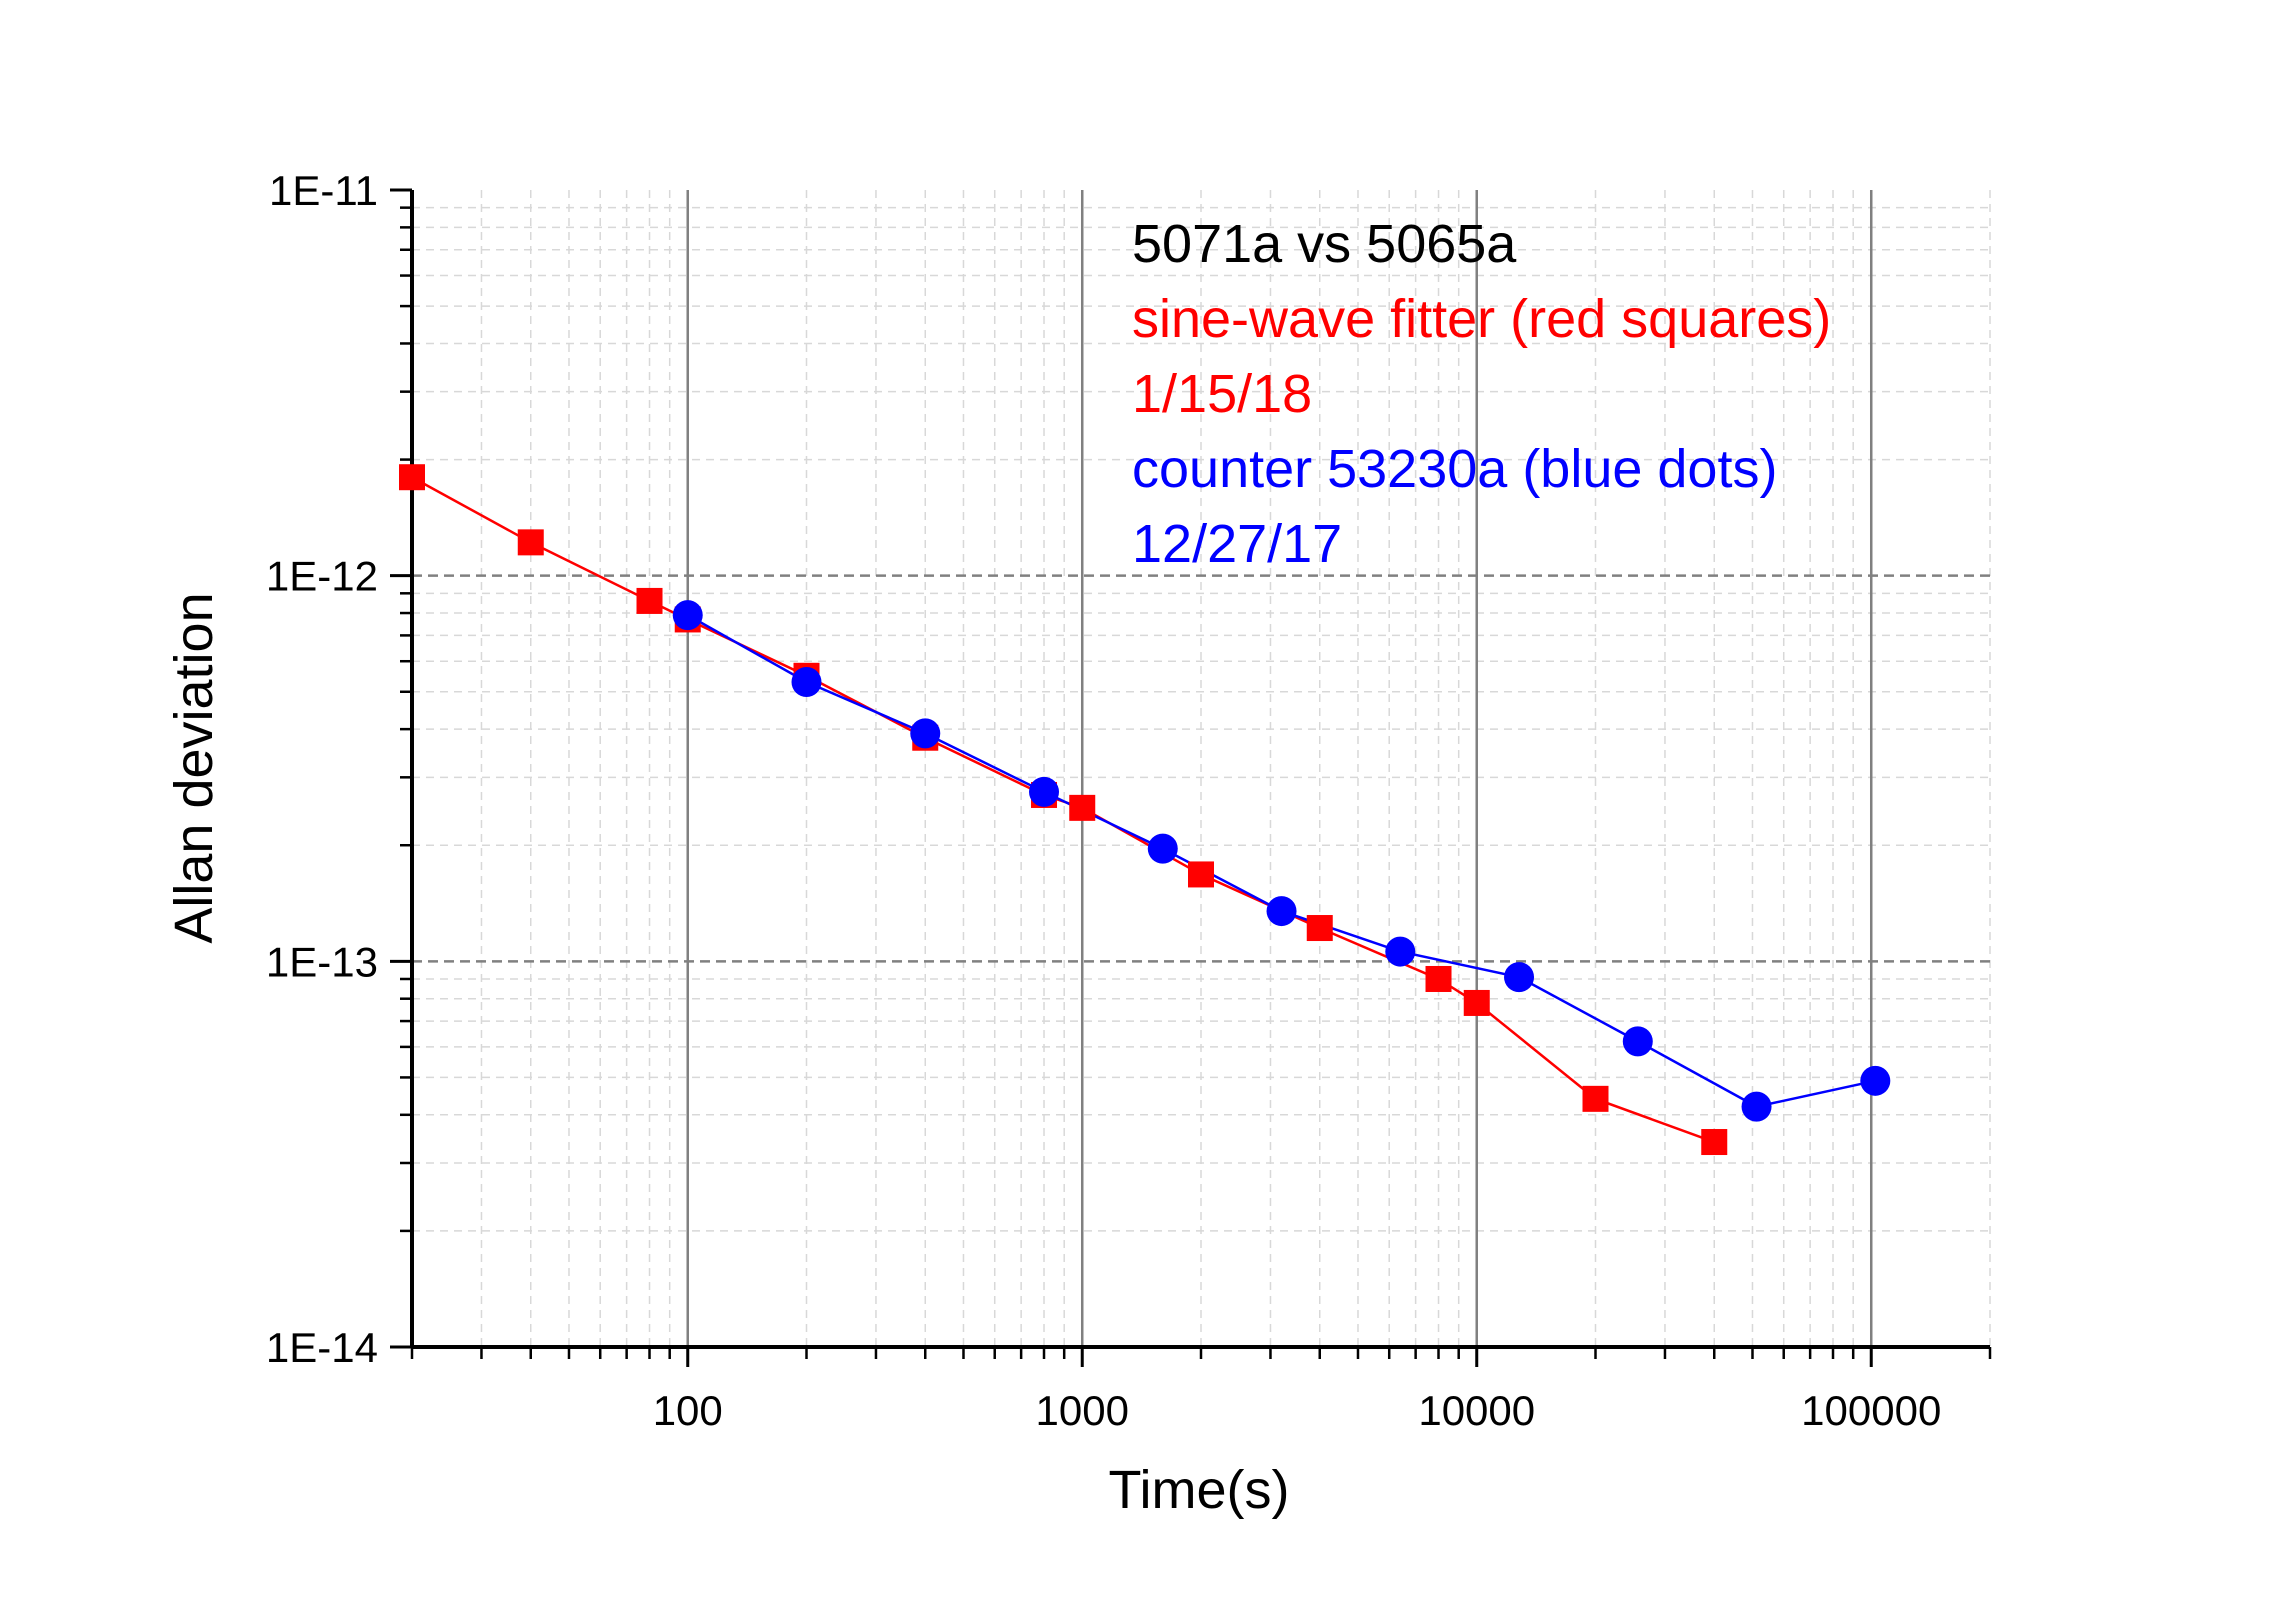  Describe the element at coordinates (688, 1410) in the screenshot. I see `x-tick-label: 100` at that location.